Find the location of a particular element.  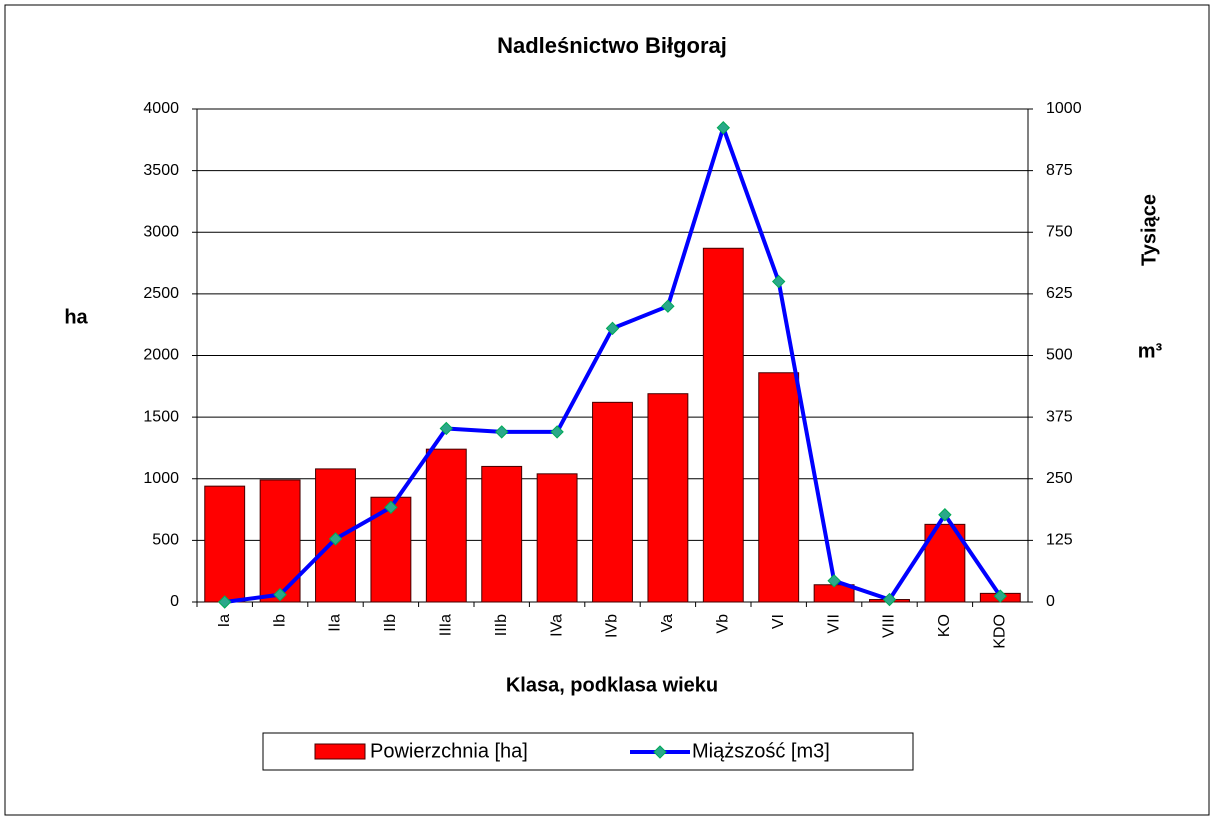

chart-title: Nadleśnictwo Biłgoraj is located at coordinates (612, 45).